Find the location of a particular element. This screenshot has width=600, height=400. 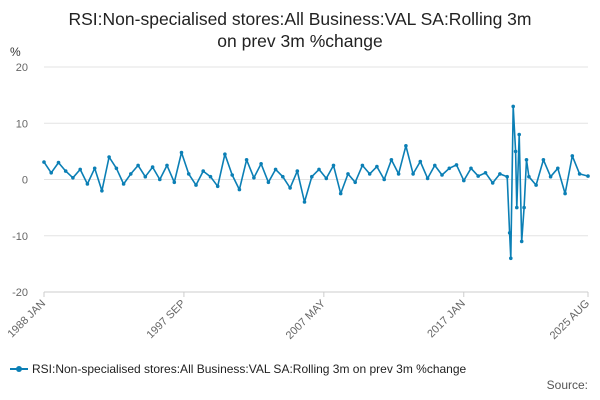

chart-title-line-2: on prev 3m %change is located at coordinates (300, 41).